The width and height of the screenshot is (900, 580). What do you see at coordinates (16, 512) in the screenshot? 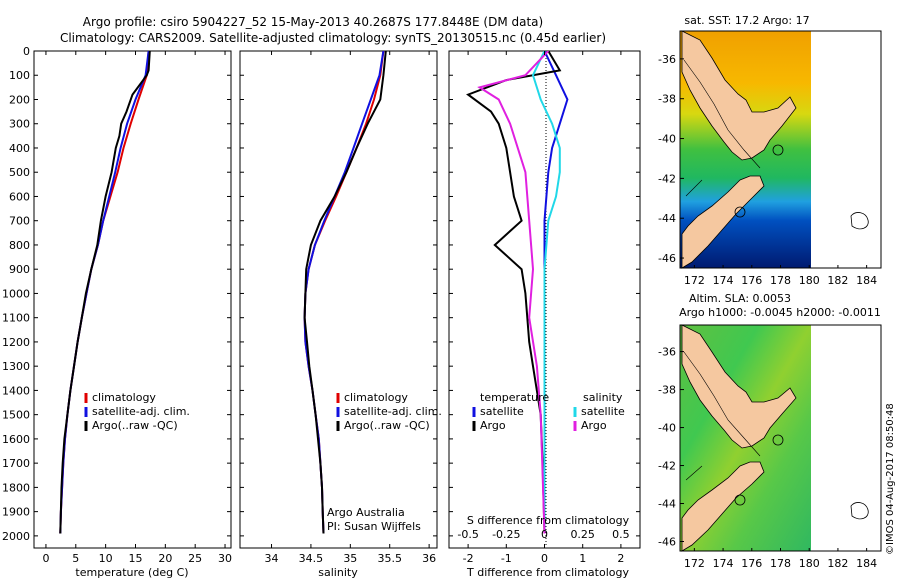
I see `y-tick-label: 1900` at bounding box center [16, 512].